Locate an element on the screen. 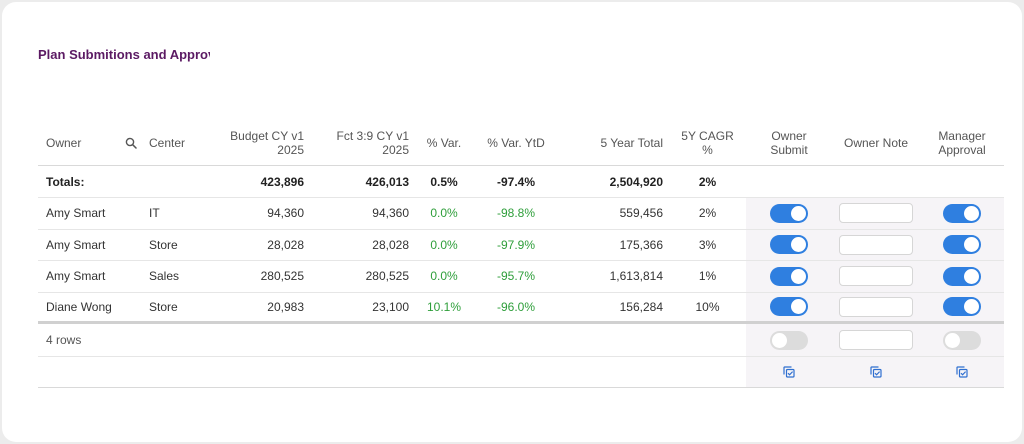 The width and height of the screenshot is (1024, 444). totals-var-ytd: -97.4% is located at coordinates (516, 181).